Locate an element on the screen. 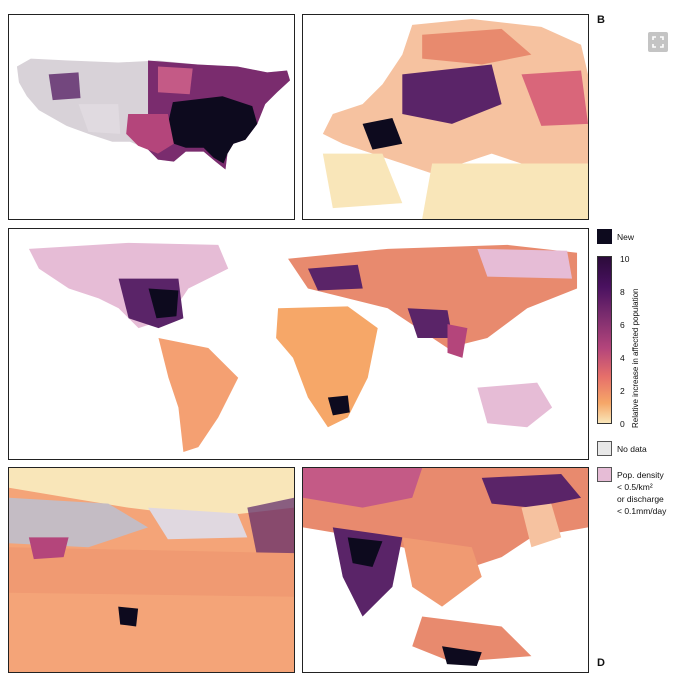 The height and width of the screenshot is (681, 700). legend-popdensity-line2: < 0.5/km² is located at coordinates (635, 487).